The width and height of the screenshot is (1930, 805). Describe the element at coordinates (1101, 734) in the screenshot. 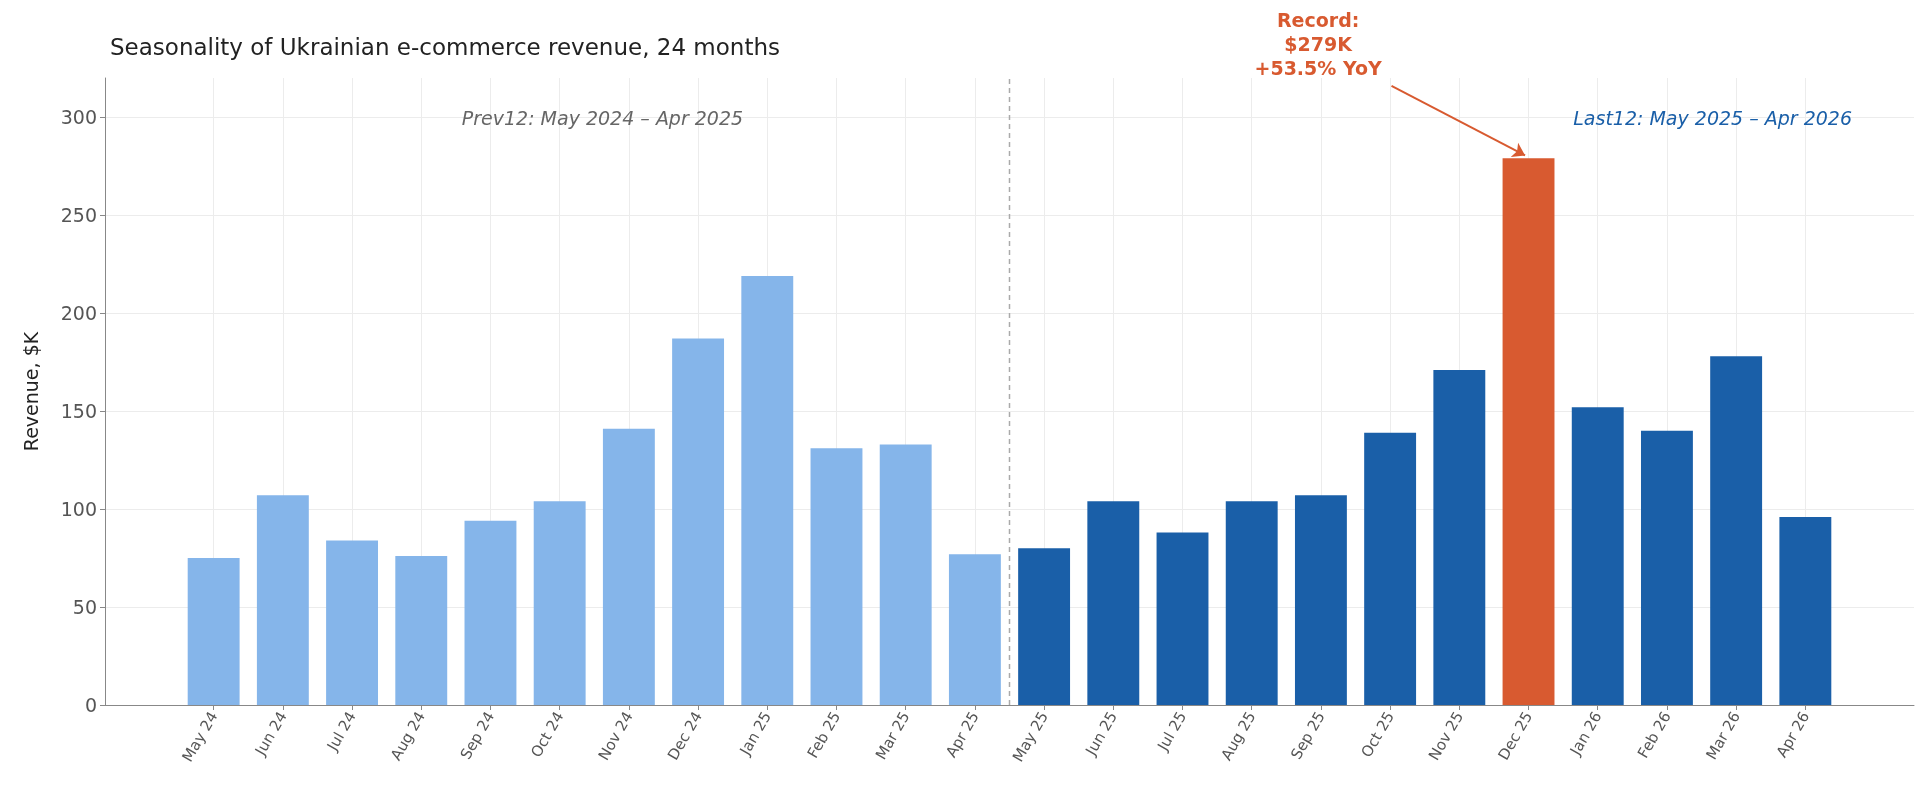

I see `x-tick-label: Jun 25` at that location.